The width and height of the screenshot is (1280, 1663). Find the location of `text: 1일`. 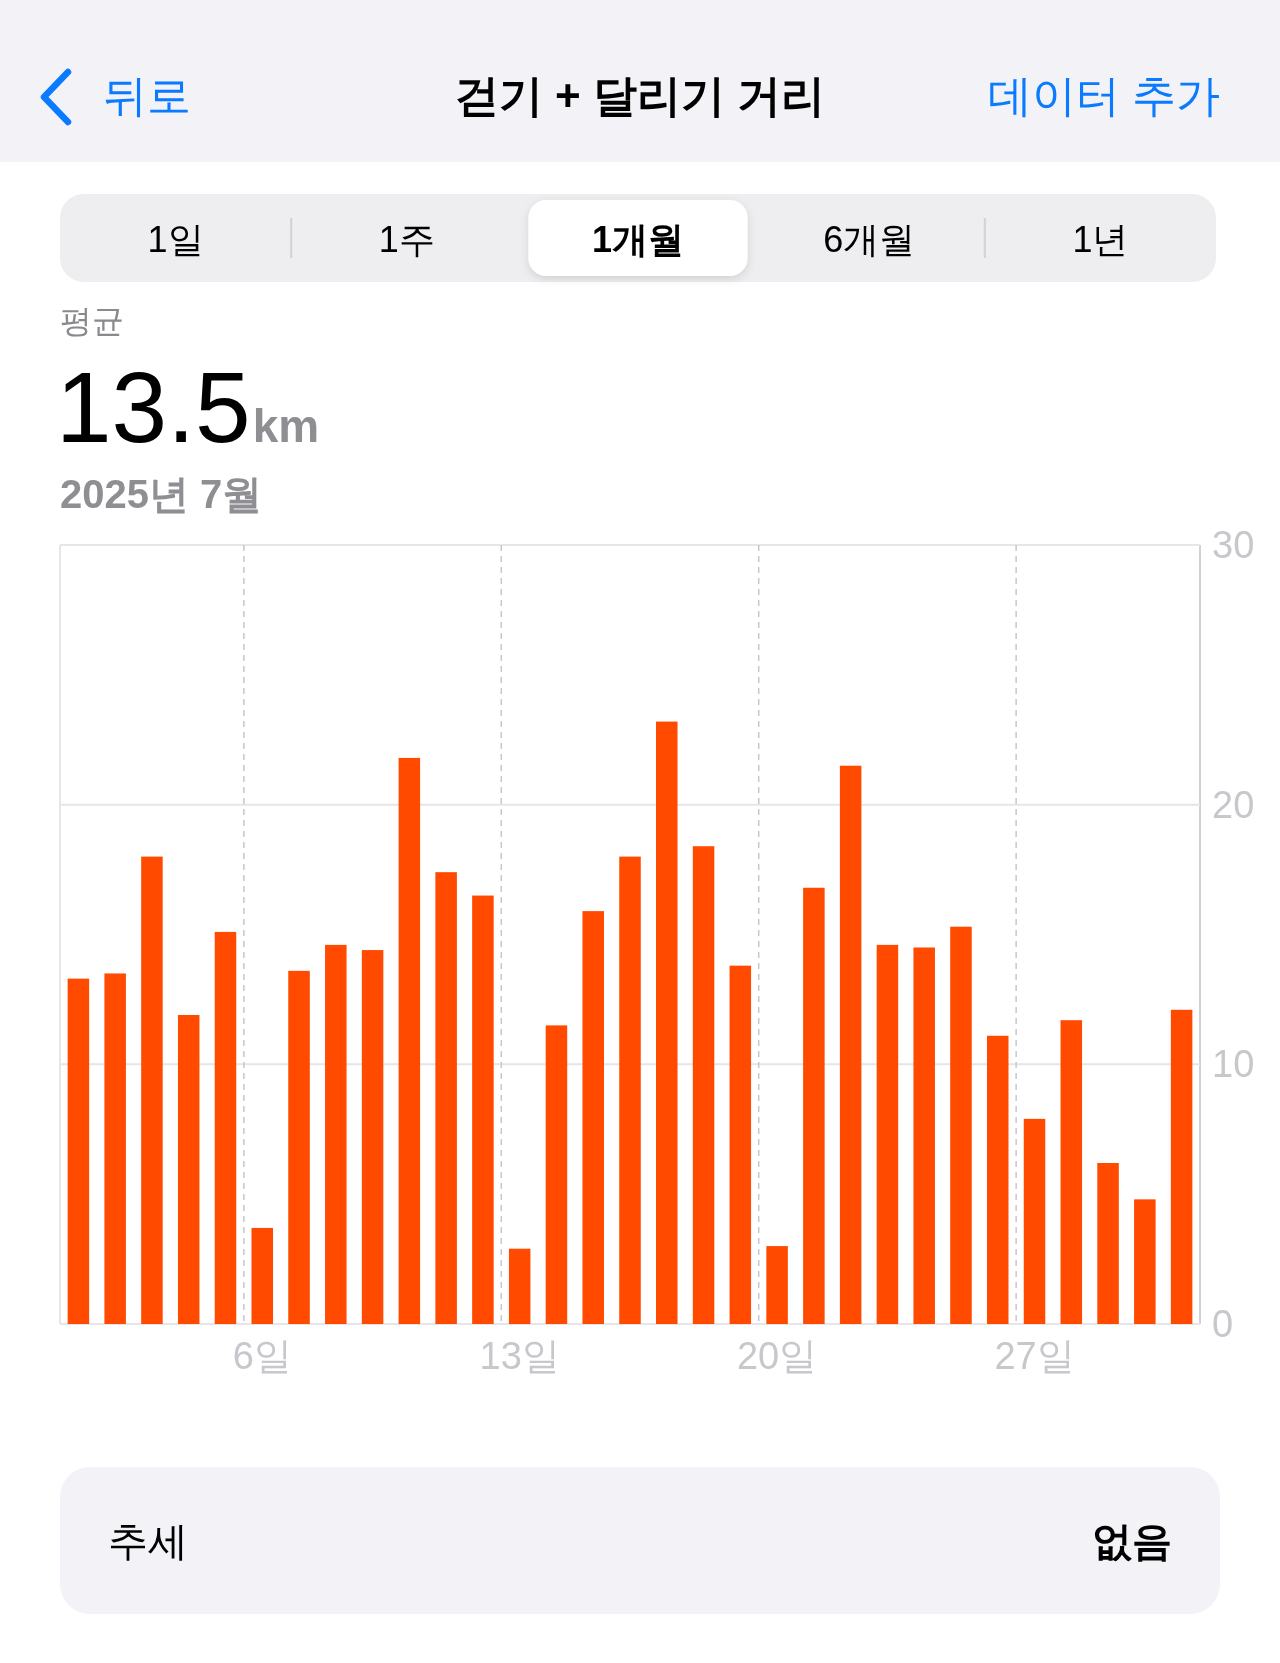

text: 1일 is located at coordinates (175, 239).